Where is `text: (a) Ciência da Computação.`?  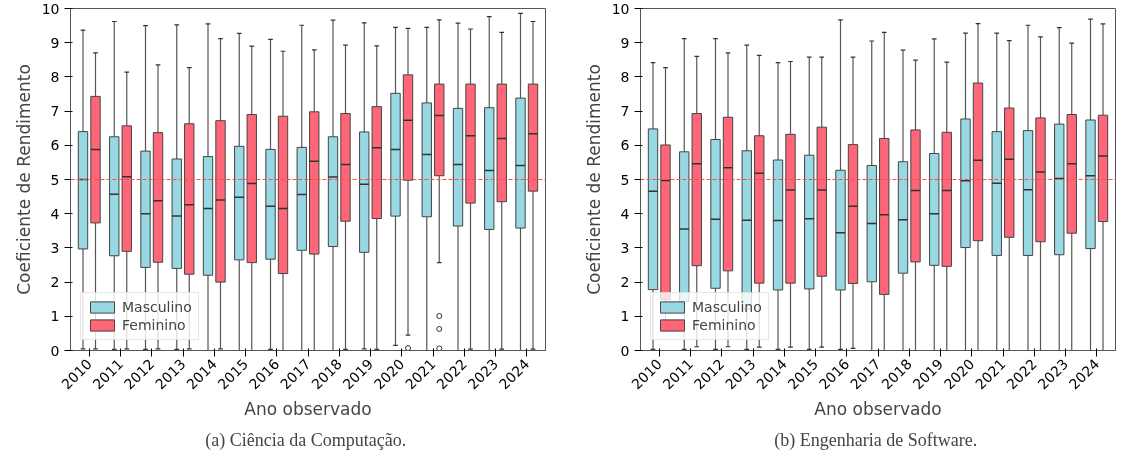
text: (a) Ciência da Computação. is located at coordinates (306, 440).